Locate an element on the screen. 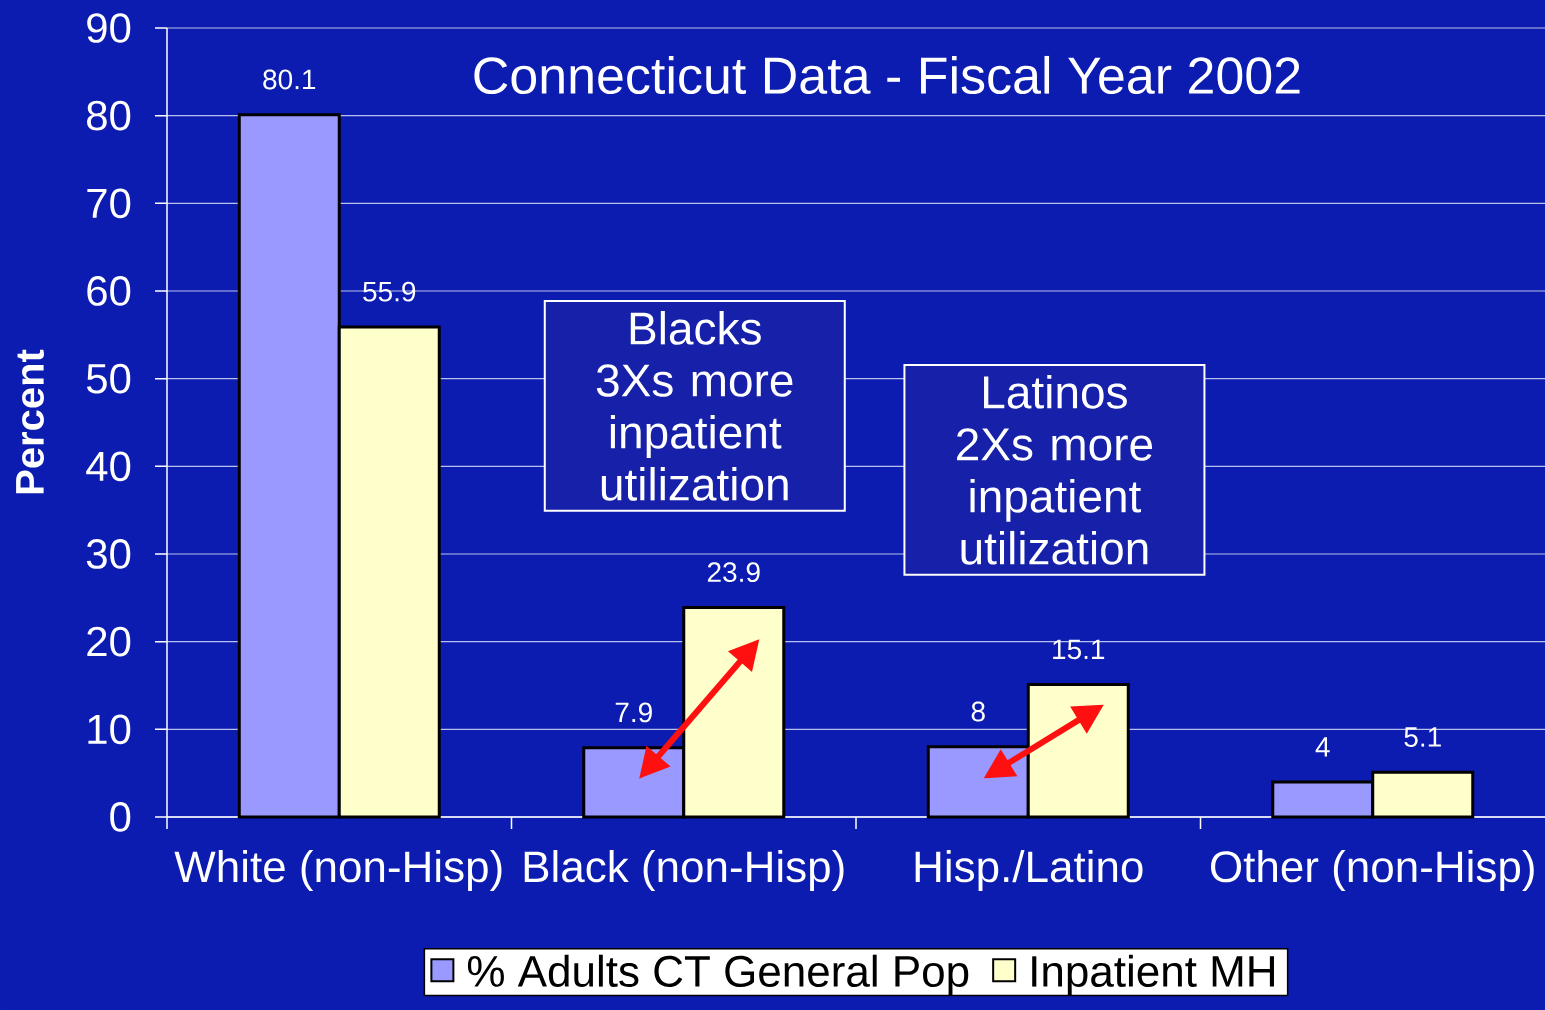 This screenshot has height=1010, width=1545. annotation: Blacks 3Xs more inpatient utilization is located at coordinates (694, 406).